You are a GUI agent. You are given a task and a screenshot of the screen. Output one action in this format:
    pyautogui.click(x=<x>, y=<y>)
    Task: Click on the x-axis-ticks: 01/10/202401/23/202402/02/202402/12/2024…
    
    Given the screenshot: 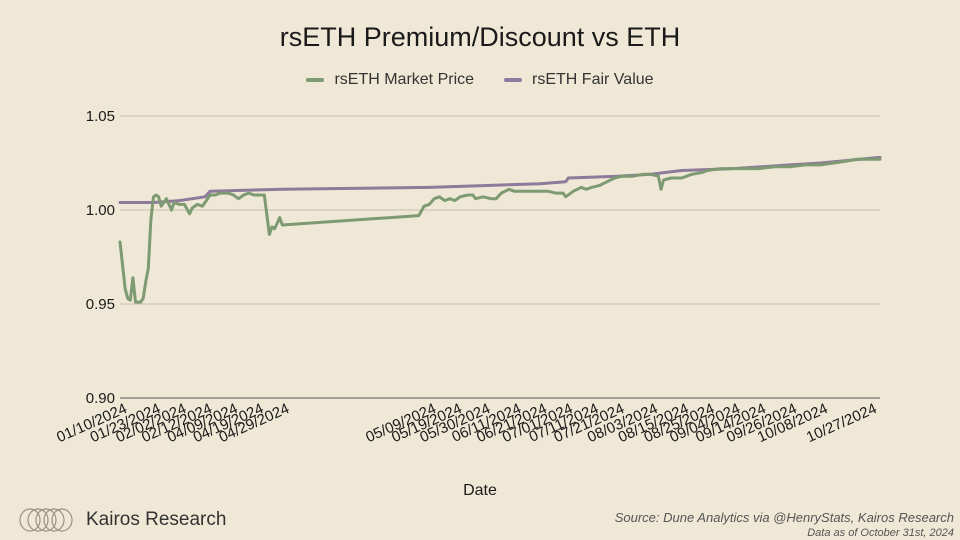 What is the action you would take?
    pyautogui.click(x=466, y=423)
    